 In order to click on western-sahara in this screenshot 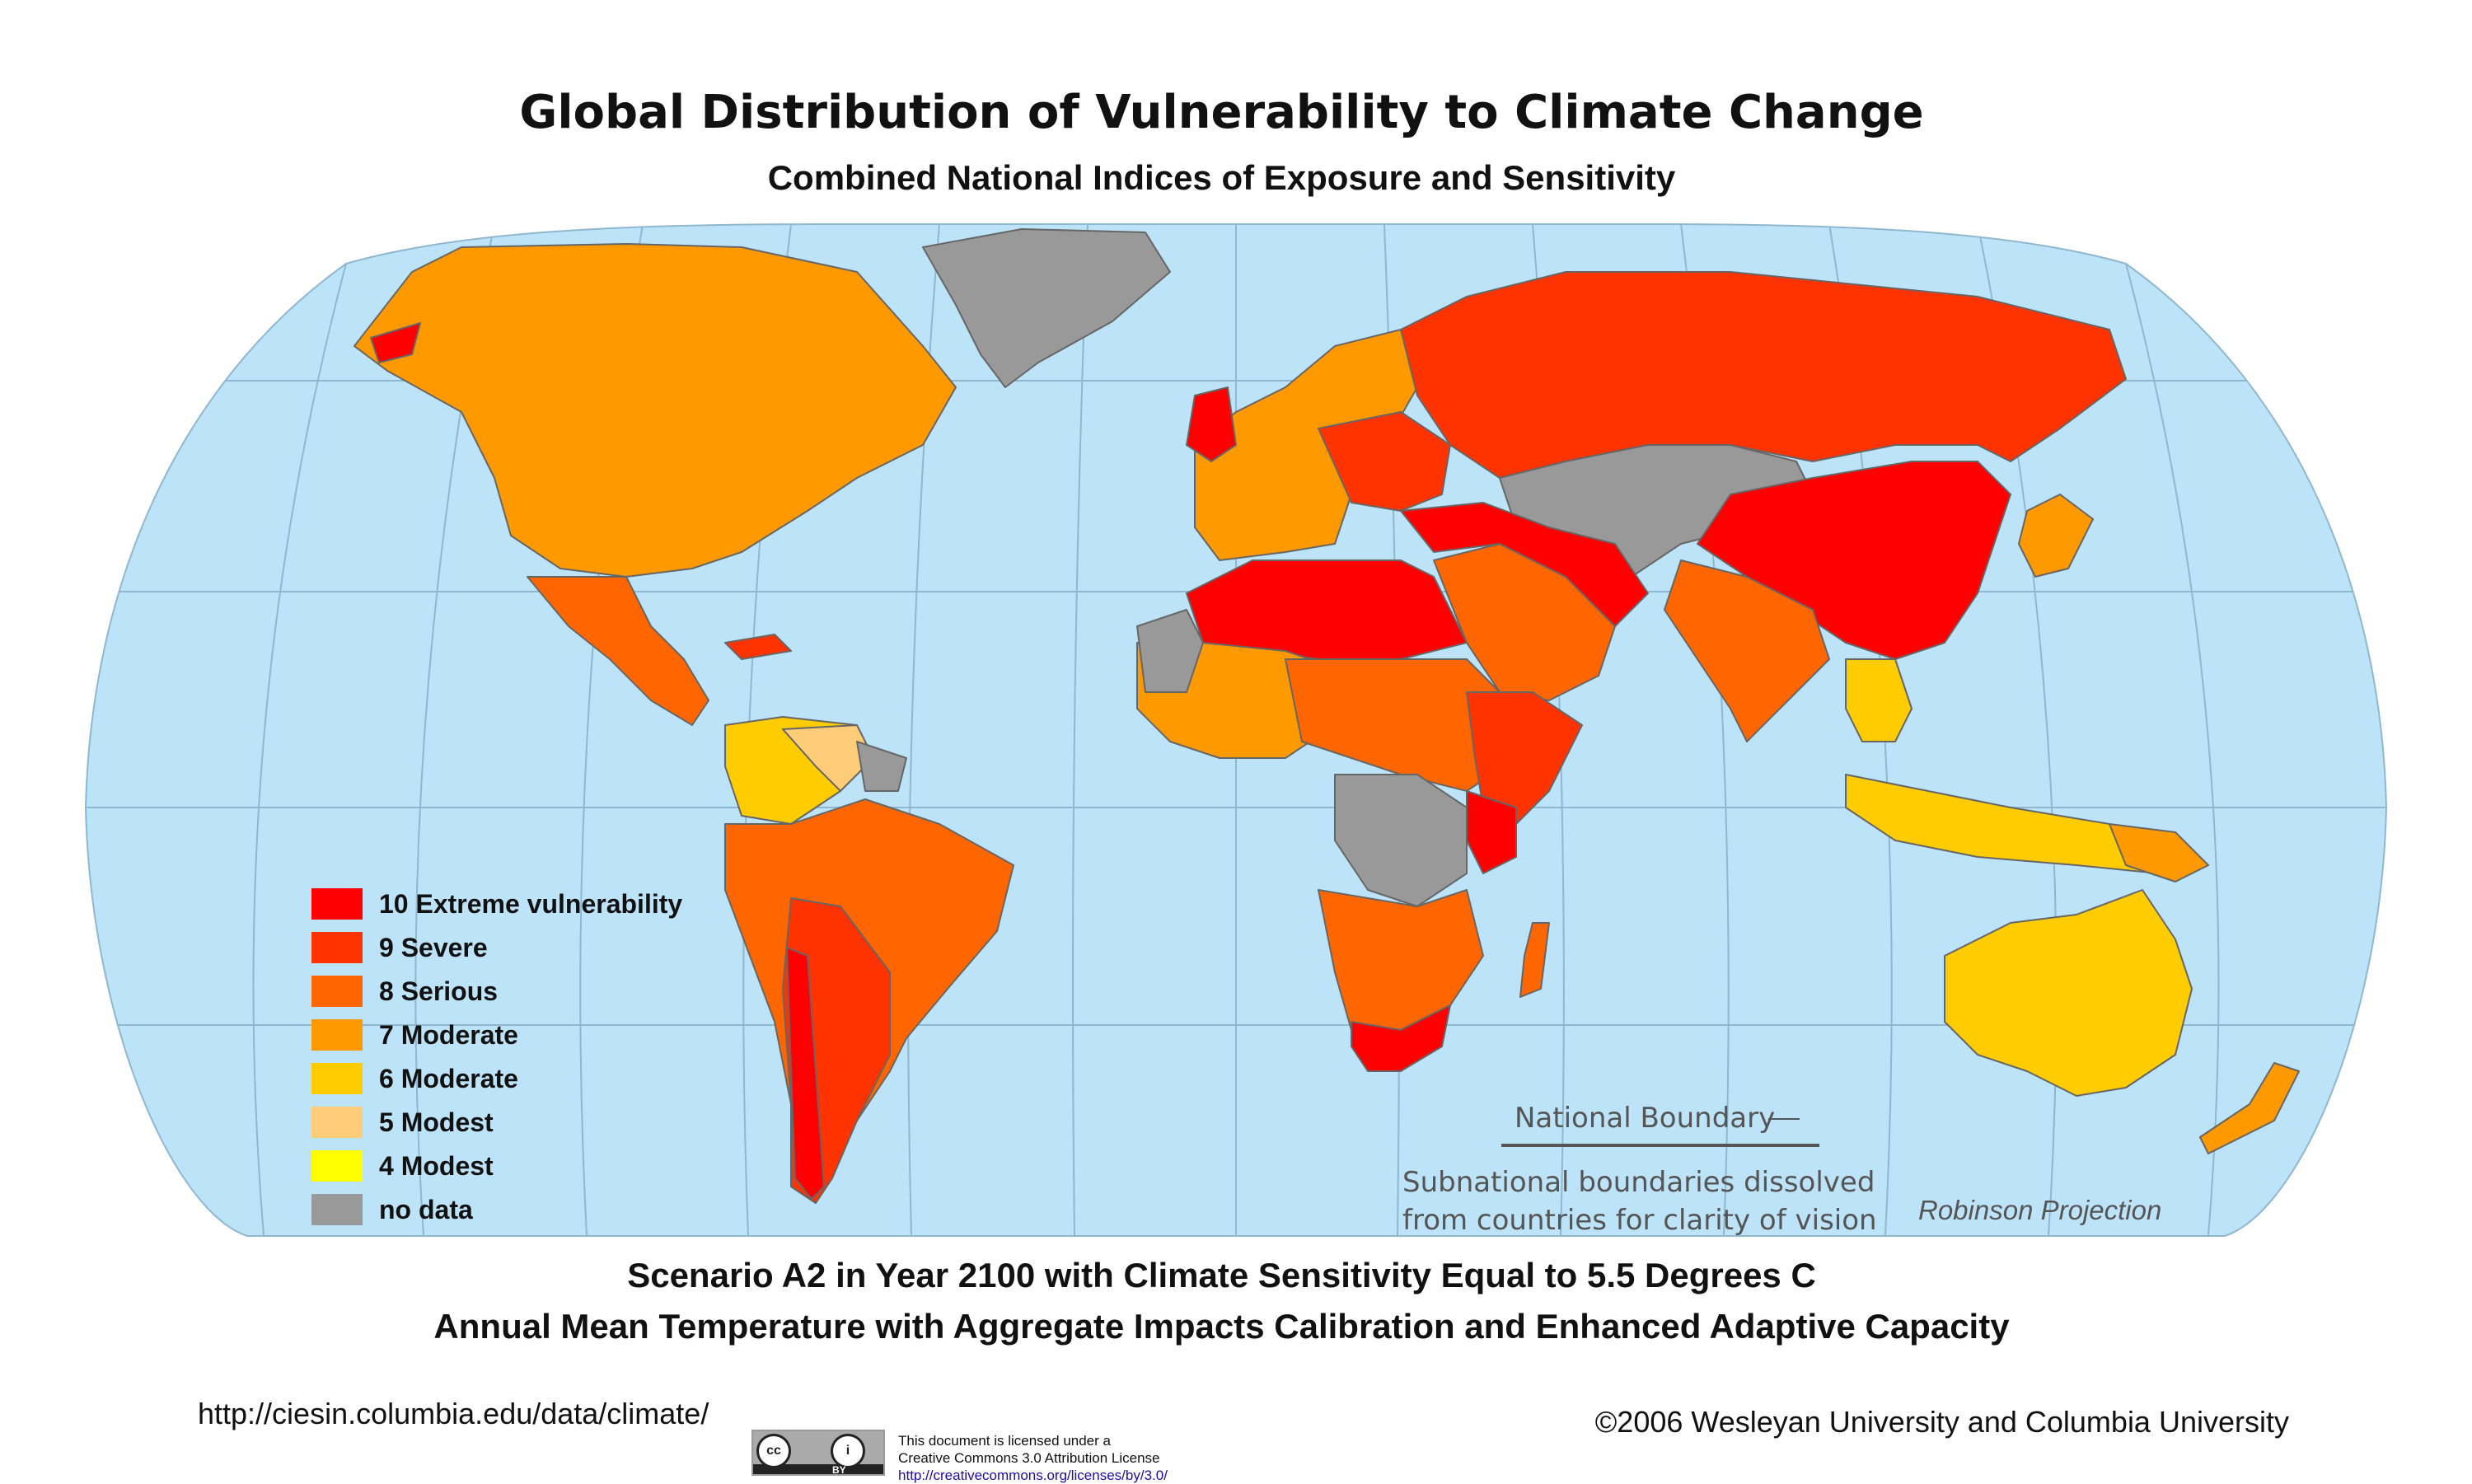, I will do `click(1170, 651)`.